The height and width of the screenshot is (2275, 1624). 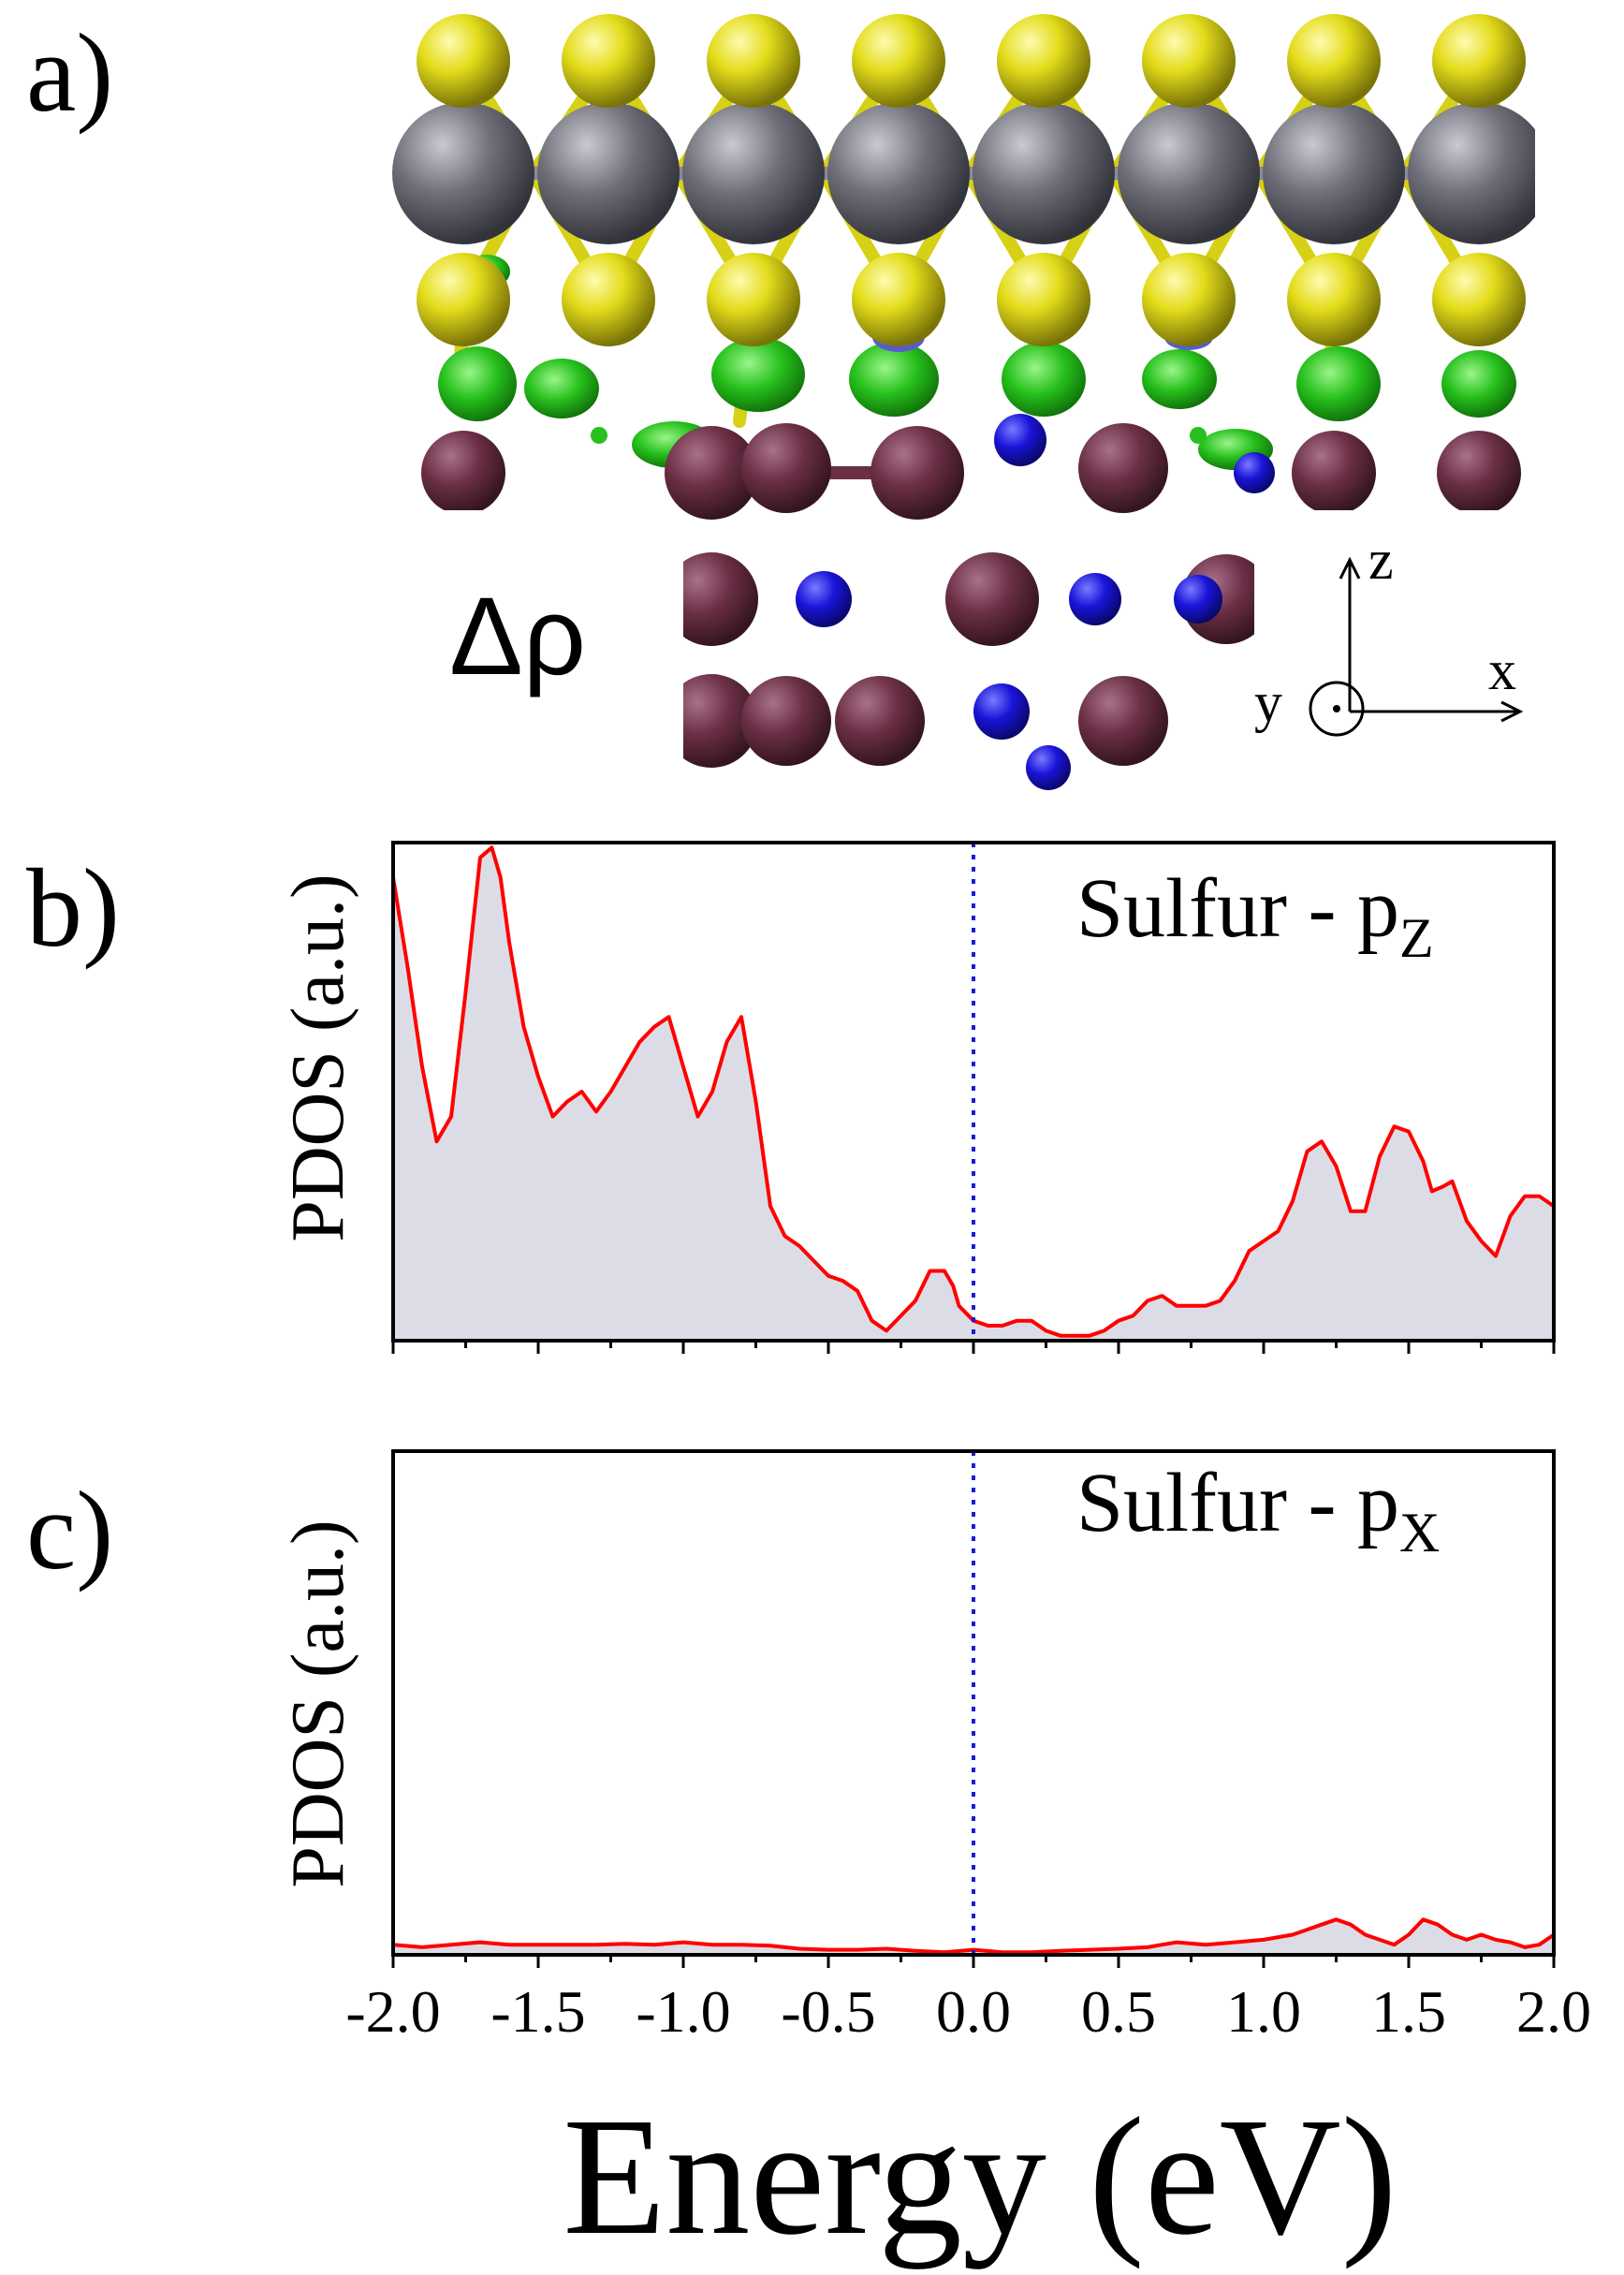 I want to click on panel-c-annotation-sub: X, so click(x=1419, y=1532).